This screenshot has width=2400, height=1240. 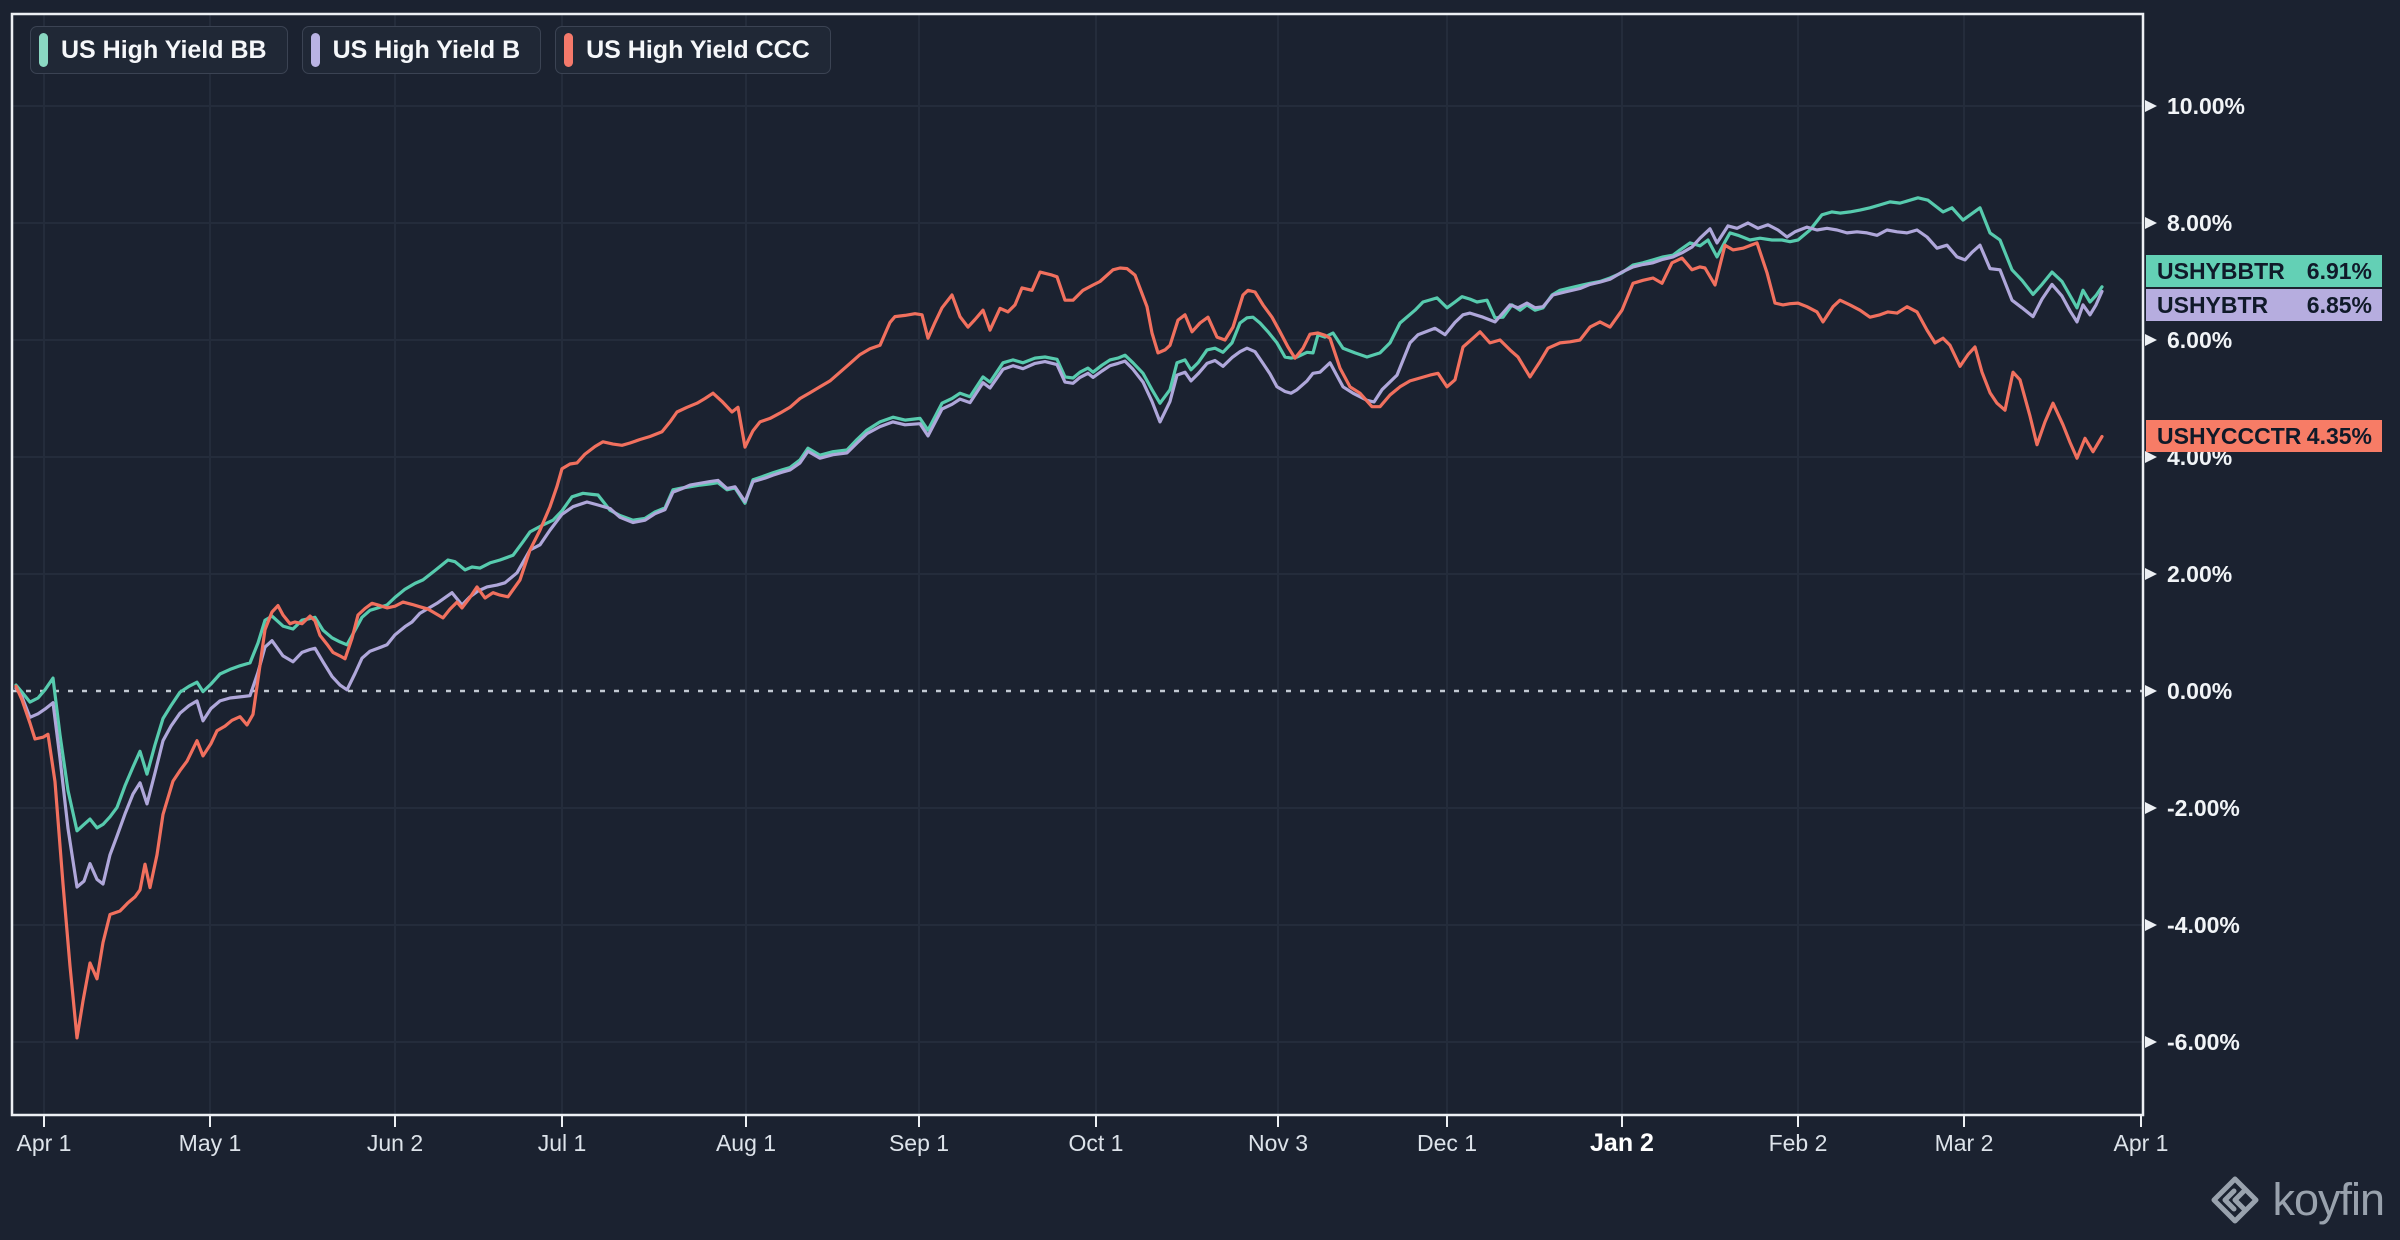 I want to click on koyfin-watermark: koyfin, so click(x=2298, y=1200).